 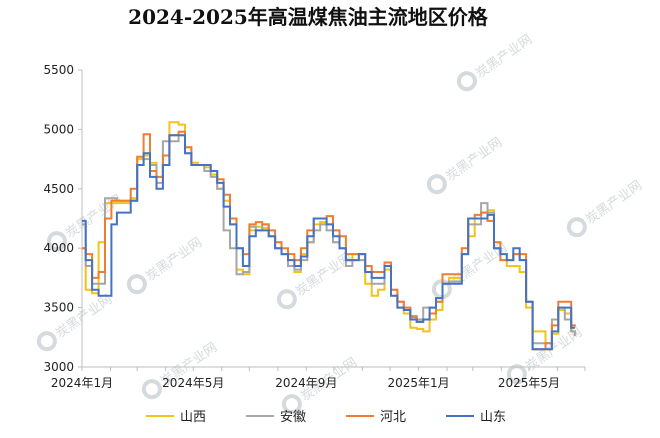 What do you see at coordinates (393, 417) in the screenshot?
I see `legend-label: 河北` at bounding box center [393, 417].